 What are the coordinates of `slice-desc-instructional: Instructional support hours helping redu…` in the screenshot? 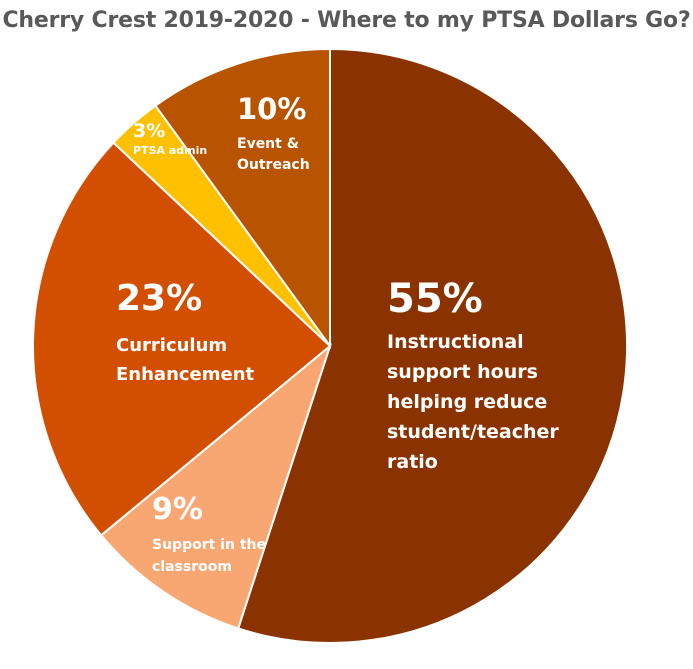 It's located at (473, 402).